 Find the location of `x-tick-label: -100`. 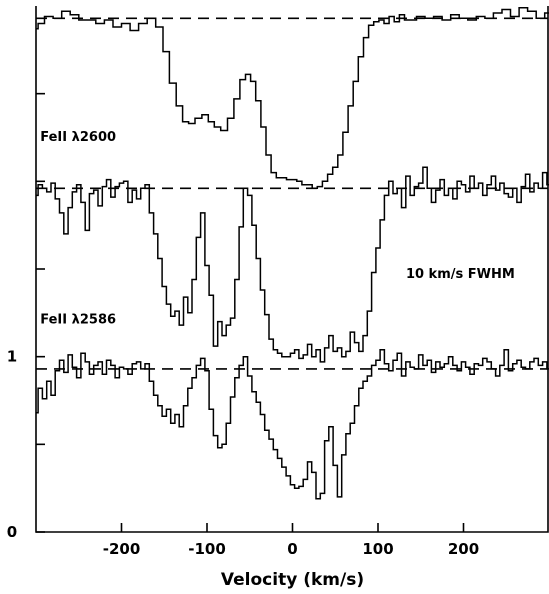

x-tick-label: -100 is located at coordinates (207, 549).